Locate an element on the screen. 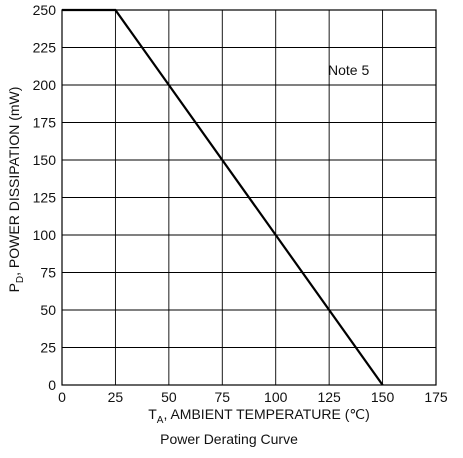  x-tick-label: 125 is located at coordinates (329, 397).